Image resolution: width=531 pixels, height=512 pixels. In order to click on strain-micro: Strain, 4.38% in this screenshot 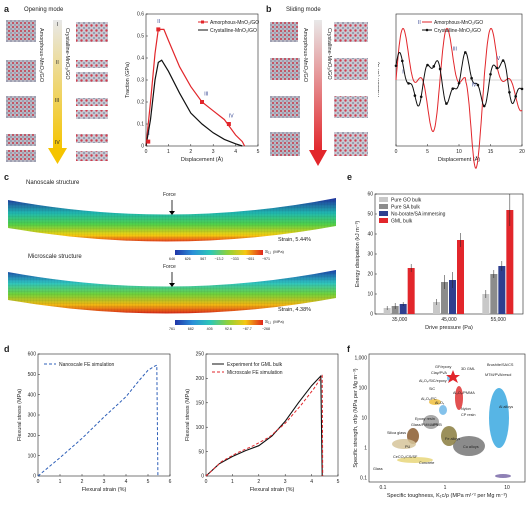, I will do `click(295, 310)`.